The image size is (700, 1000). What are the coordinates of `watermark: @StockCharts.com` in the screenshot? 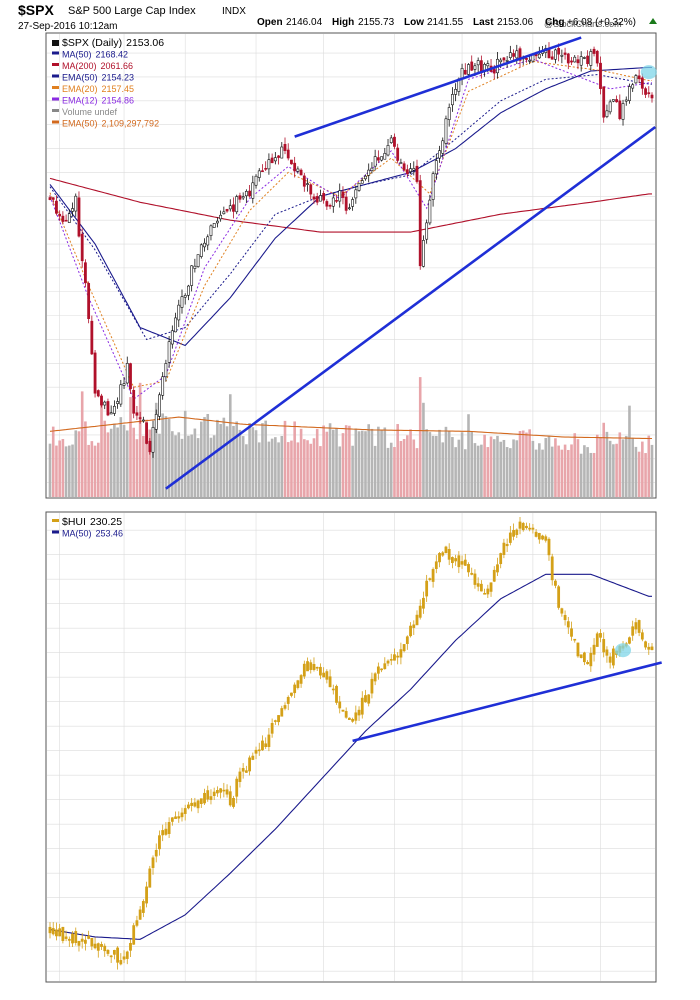 It's located at (583, 24).